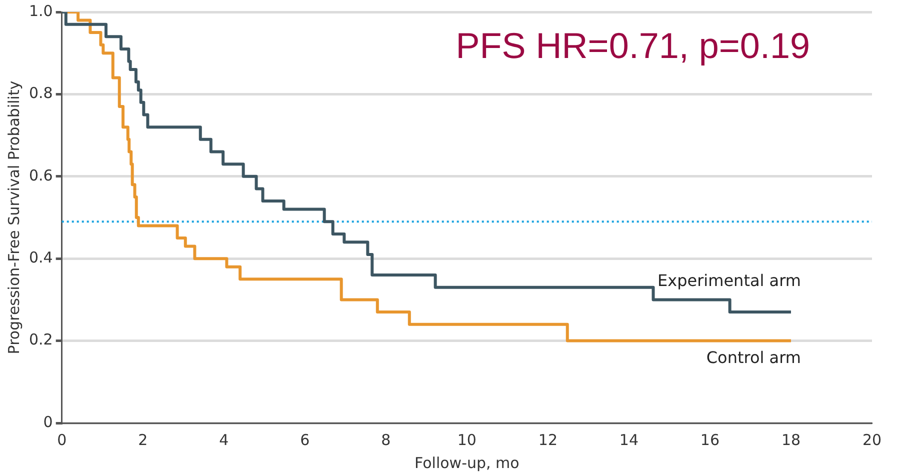 The image size is (902, 475). What do you see at coordinates (13, 217) in the screenshot?
I see `y-axis-title: Progression-Free Survival Probability` at bounding box center [13, 217].